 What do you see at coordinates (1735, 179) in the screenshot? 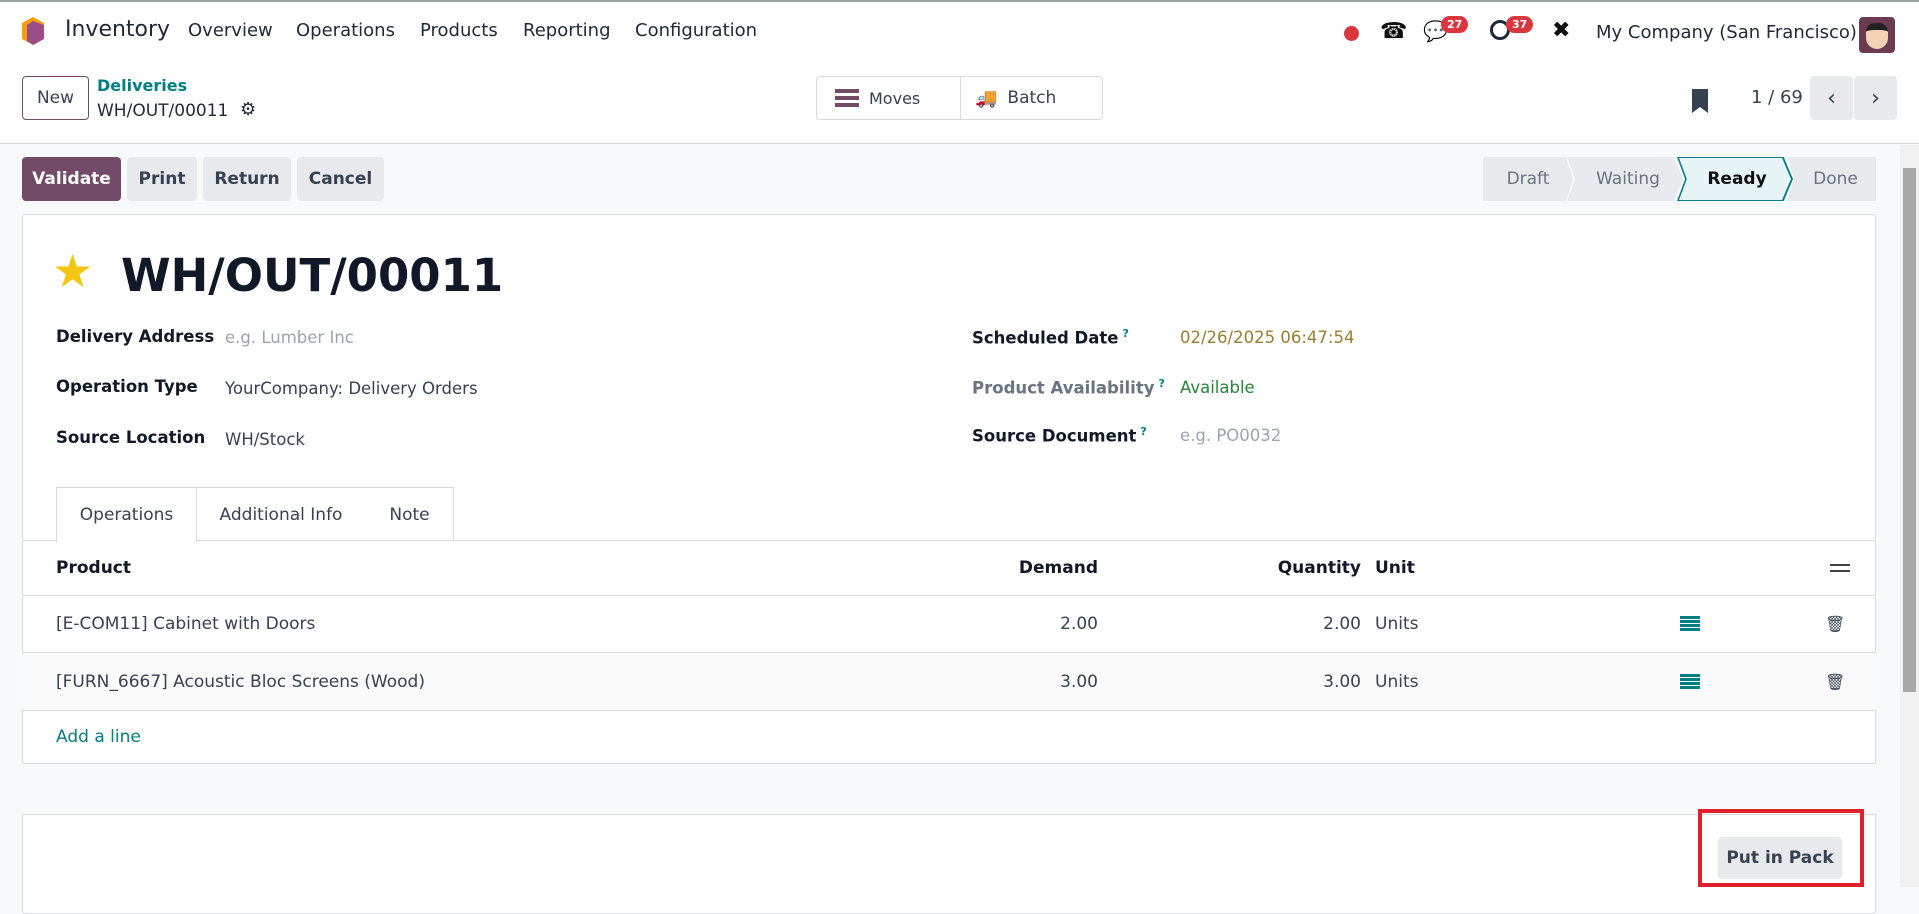
I see `status-ready: Ready` at bounding box center [1735, 179].